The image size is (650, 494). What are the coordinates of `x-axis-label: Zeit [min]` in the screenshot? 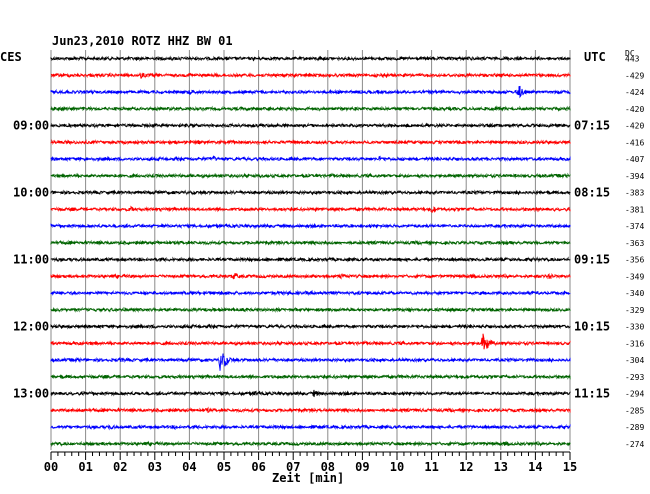 It's located at (308, 478).